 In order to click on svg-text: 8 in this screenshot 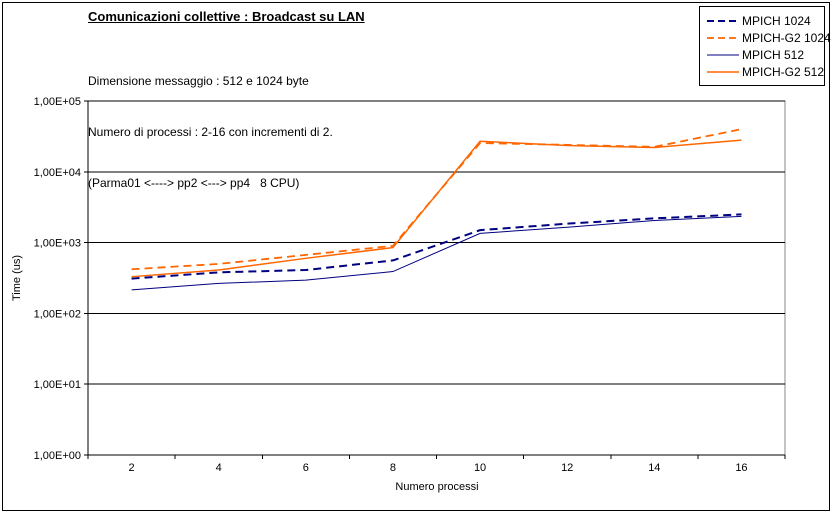, I will do `click(393, 468)`.